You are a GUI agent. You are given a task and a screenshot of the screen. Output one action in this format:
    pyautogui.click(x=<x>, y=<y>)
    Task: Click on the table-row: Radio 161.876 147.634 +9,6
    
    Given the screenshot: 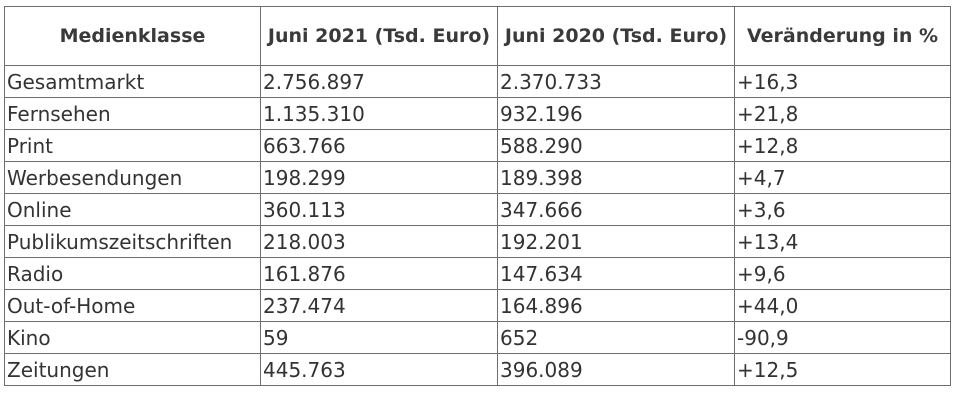 What is the action you would take?
    pyautogui.click(x=477, y=273)
    